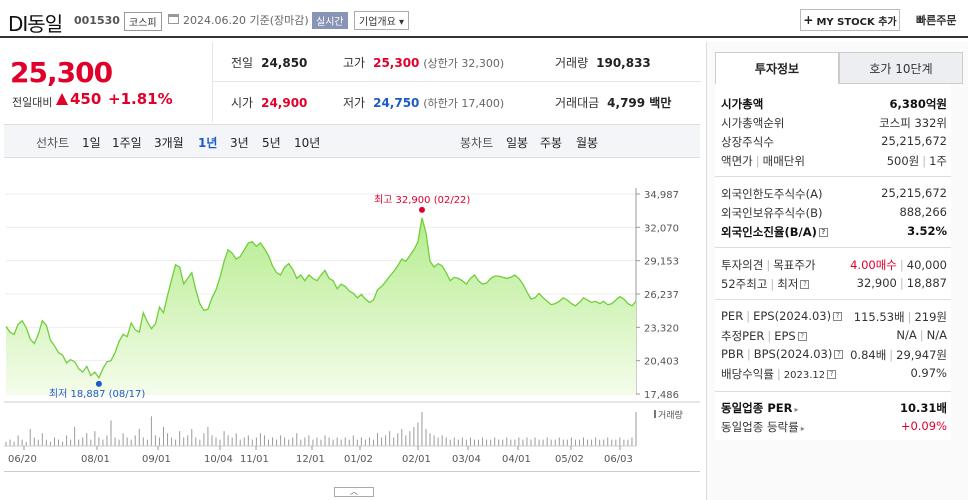 The height and width of the screenshot is (500, 968). I want to click on industry-rate-row: 동일업종 등락률 ▸ +0.09%, so click(834, 426).